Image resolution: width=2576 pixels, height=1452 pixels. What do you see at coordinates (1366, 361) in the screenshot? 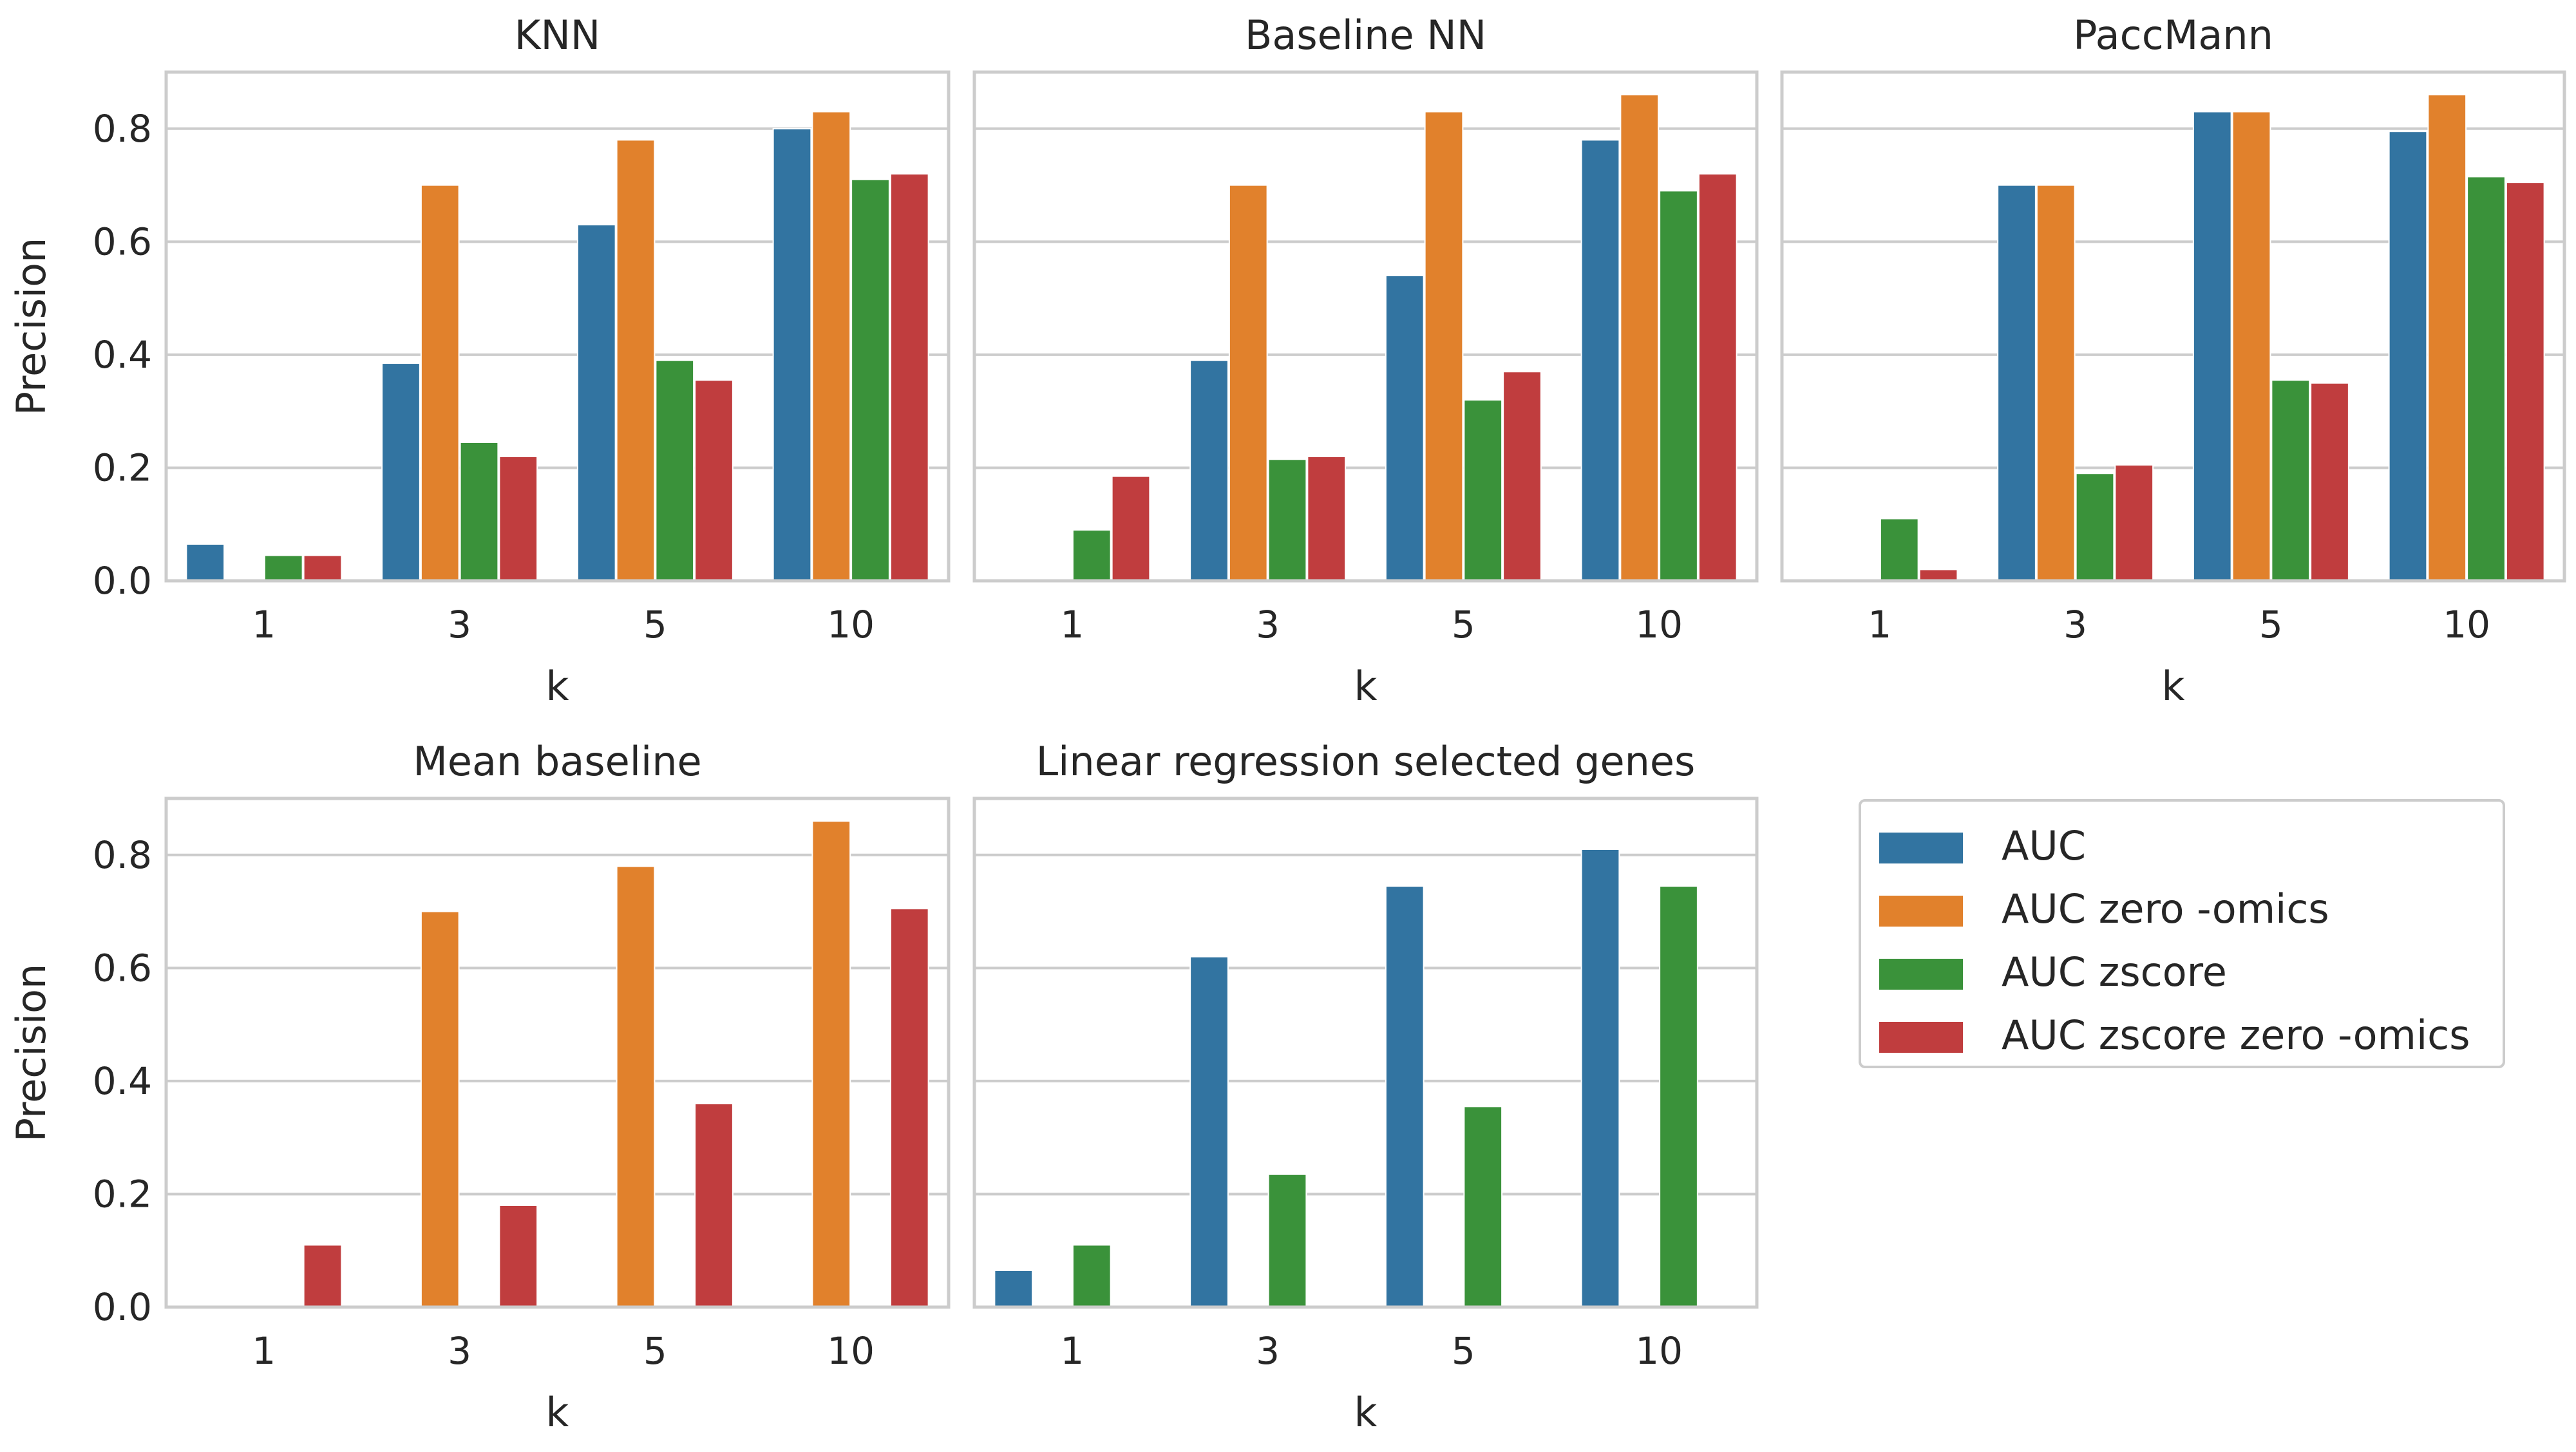
I see `panel-1: 1 3 5 10 Baseline NN k` at bounding box center [1366, 361].